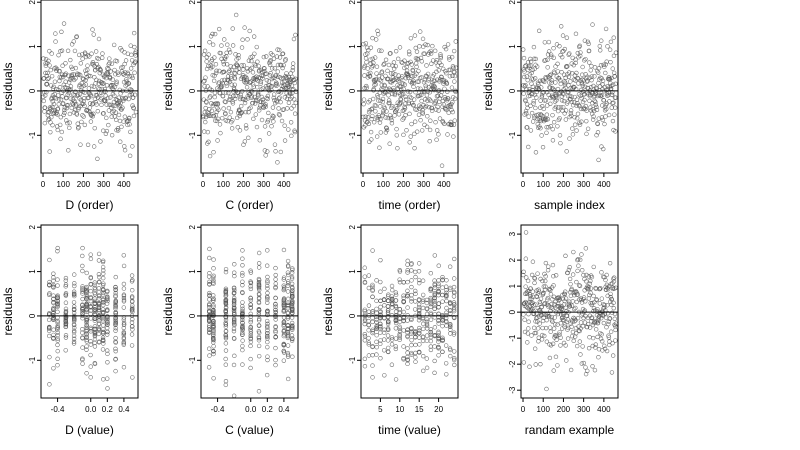 The height and width of the screenshot is (450, 800). Describe the element at coordinates (564, 409) in the screenshot. I see `x-tick-label: 200` at that location.